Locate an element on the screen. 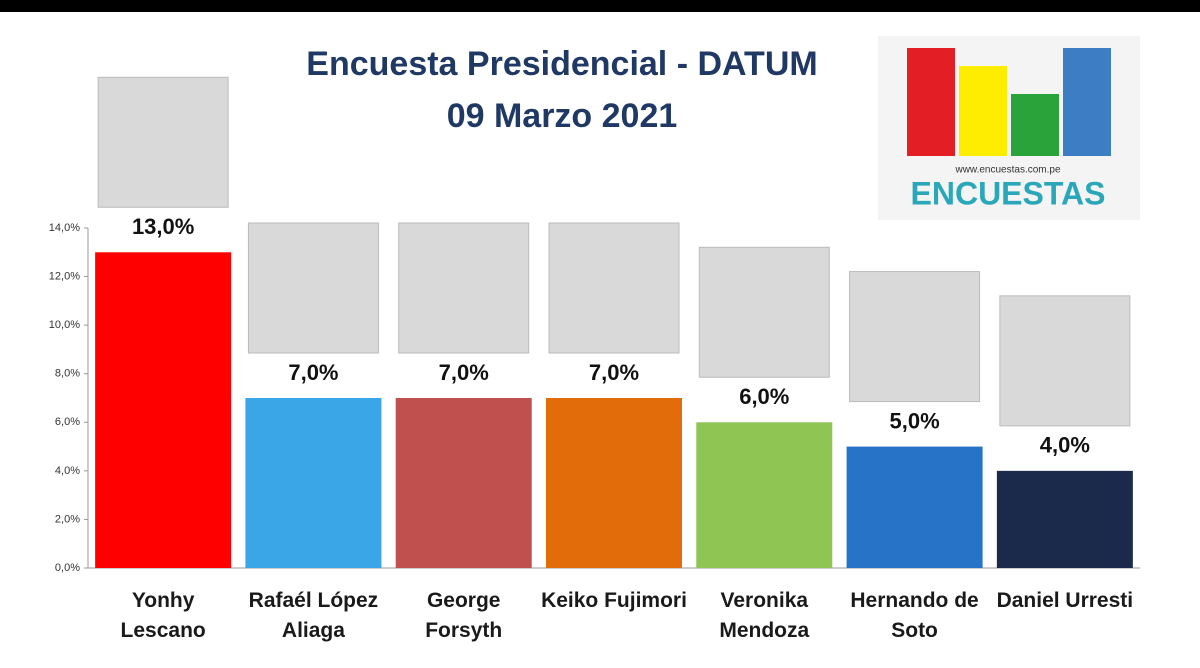  x-tick-label: Daniel Urresti is located at coordinates (1065, 600).